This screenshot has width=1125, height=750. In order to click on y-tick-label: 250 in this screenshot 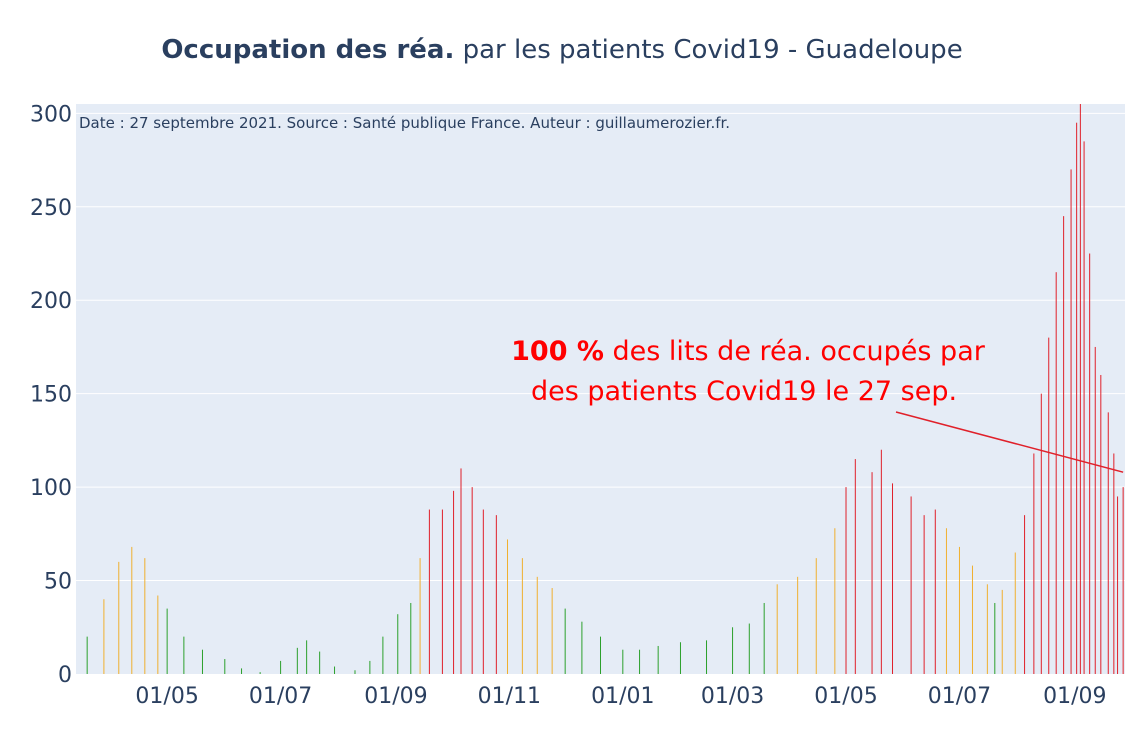, I will do `click(51, 208)`.